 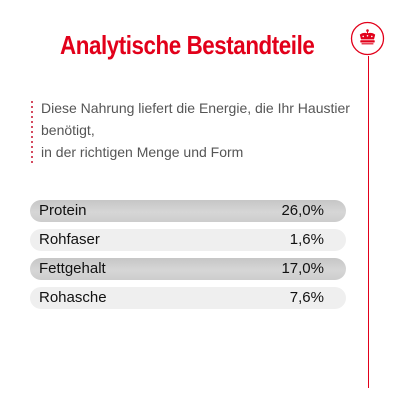 What do you see at coordinates (188, 240) in the screenshot?
I see `table-row-rohfaser: Rohfaser 1,6%` at bounding box center [188, 240].